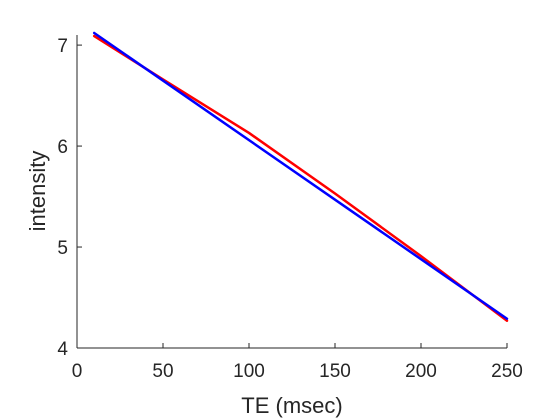 The height and width of the screenshot is (420, 560). I want to click on y-tick-label: 7, so click(62, 46).